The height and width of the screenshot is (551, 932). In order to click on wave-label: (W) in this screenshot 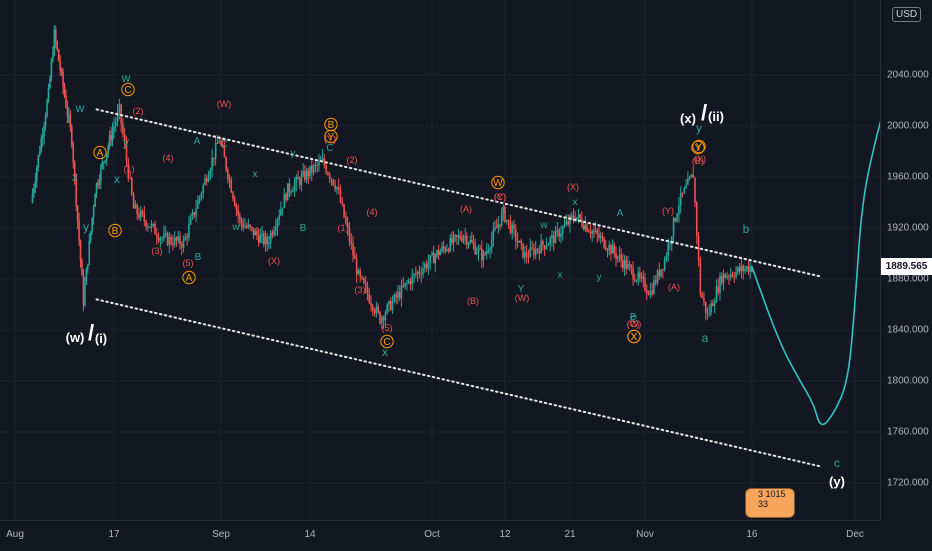, I will do `click(522, 298)`.